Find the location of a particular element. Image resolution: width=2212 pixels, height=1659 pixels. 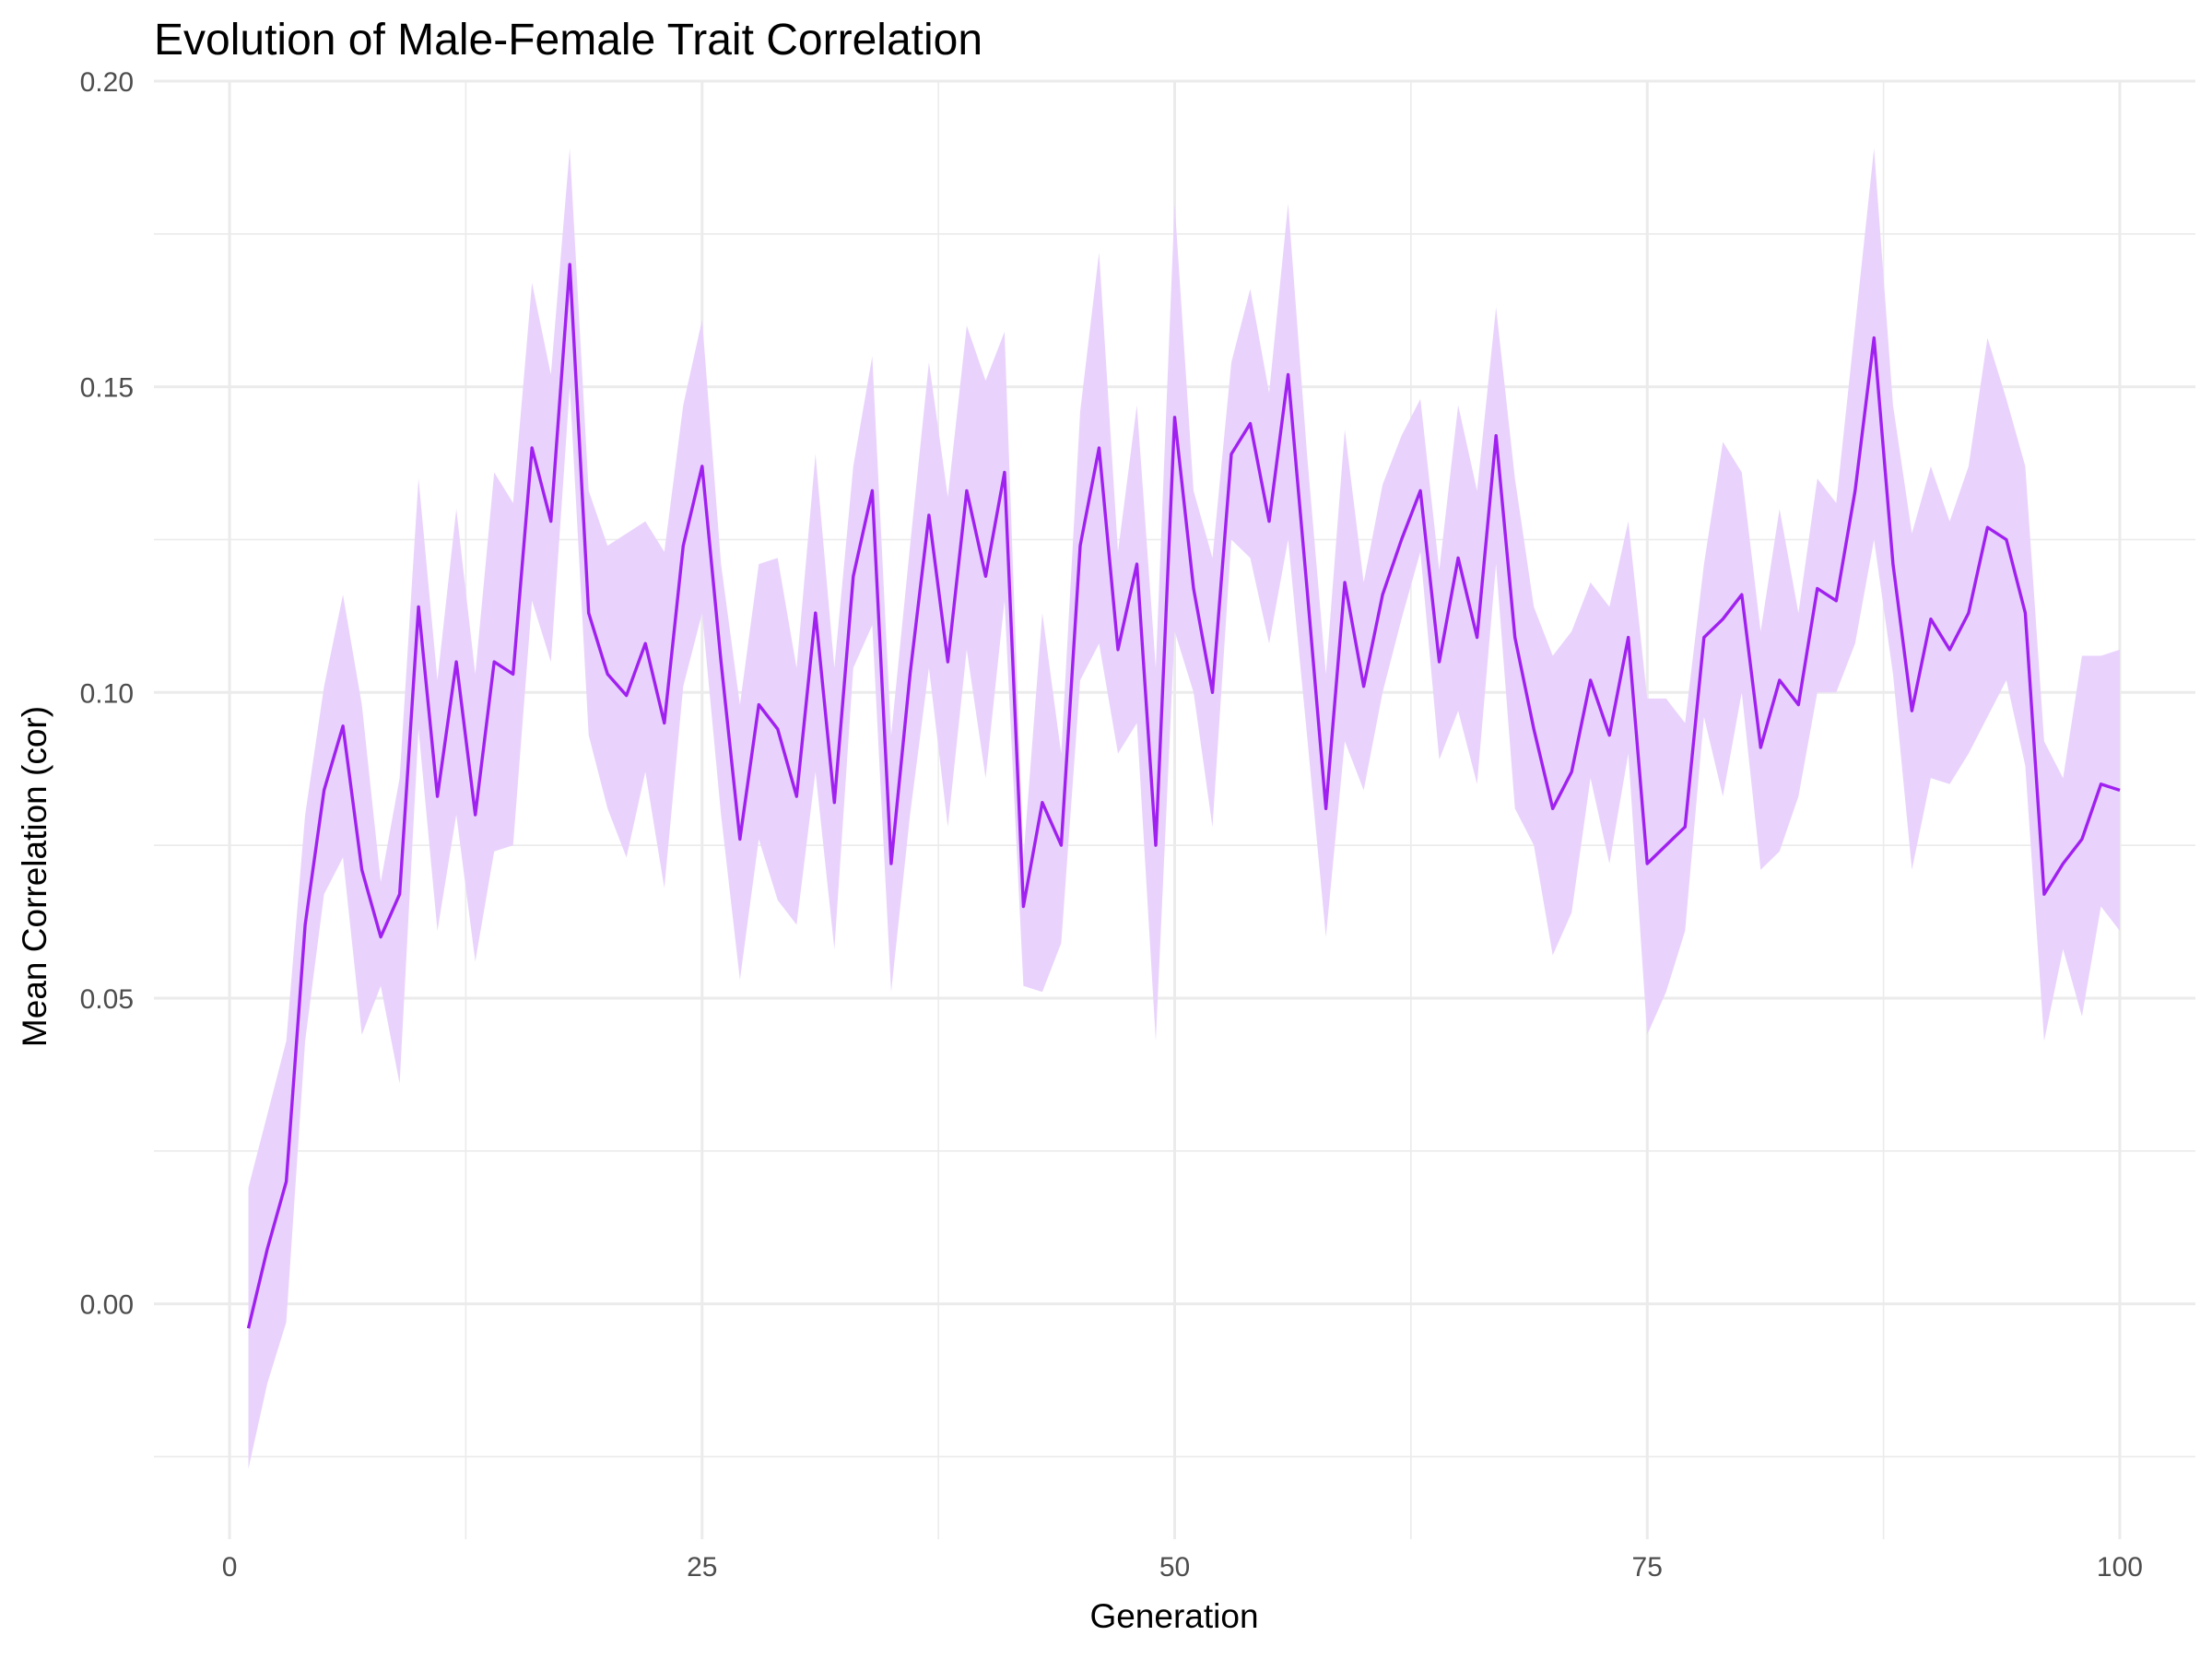

y-tick-label: 0.10 is located at coordinates (107, 693).